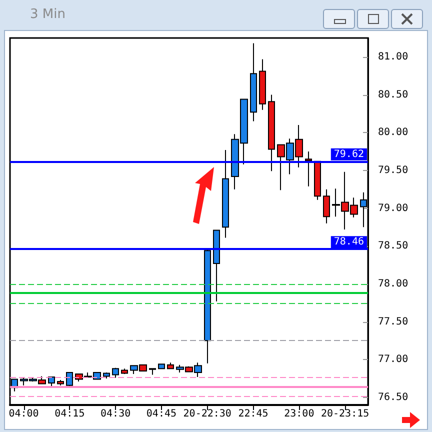  I want to click on y-tick-label: 80.50, so click(393, 94).